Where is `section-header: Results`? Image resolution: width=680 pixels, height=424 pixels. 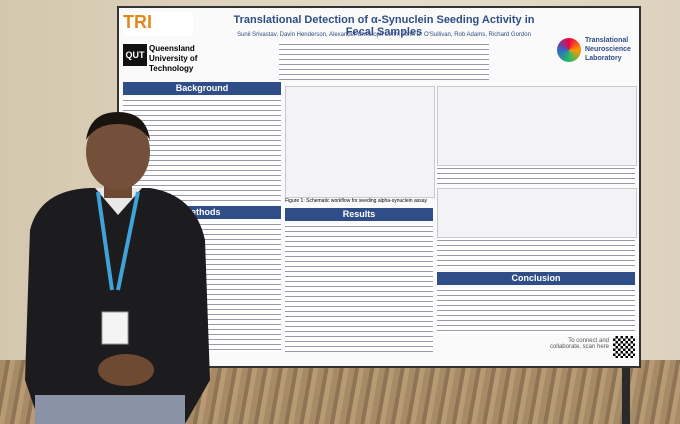
section-header: Results is located at coordinates (359, 214).